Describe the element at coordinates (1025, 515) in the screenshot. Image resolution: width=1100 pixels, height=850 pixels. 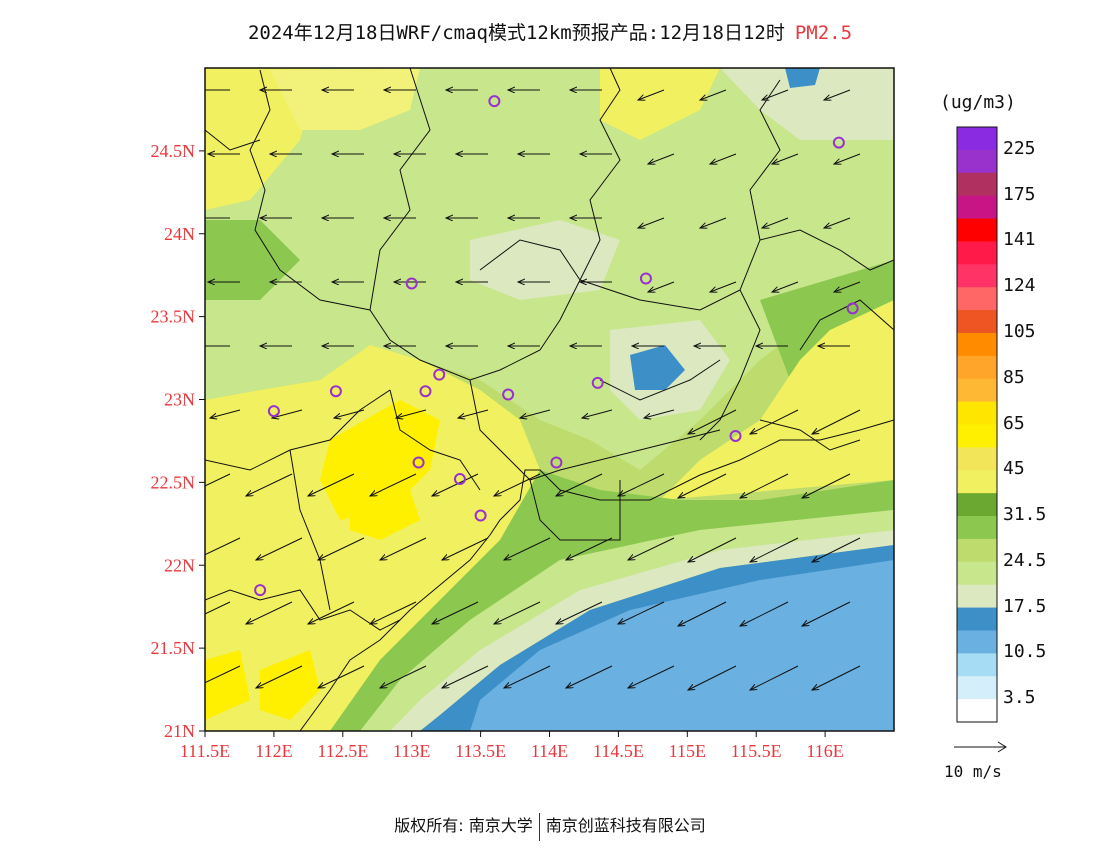
I see `colorbar-label: 31.5` at that location.